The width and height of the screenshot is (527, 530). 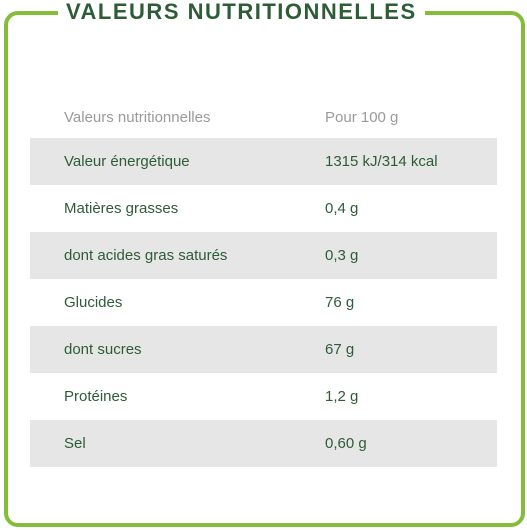 I want to click on nutrient-value: 76 g, so click(x=340, y=302).